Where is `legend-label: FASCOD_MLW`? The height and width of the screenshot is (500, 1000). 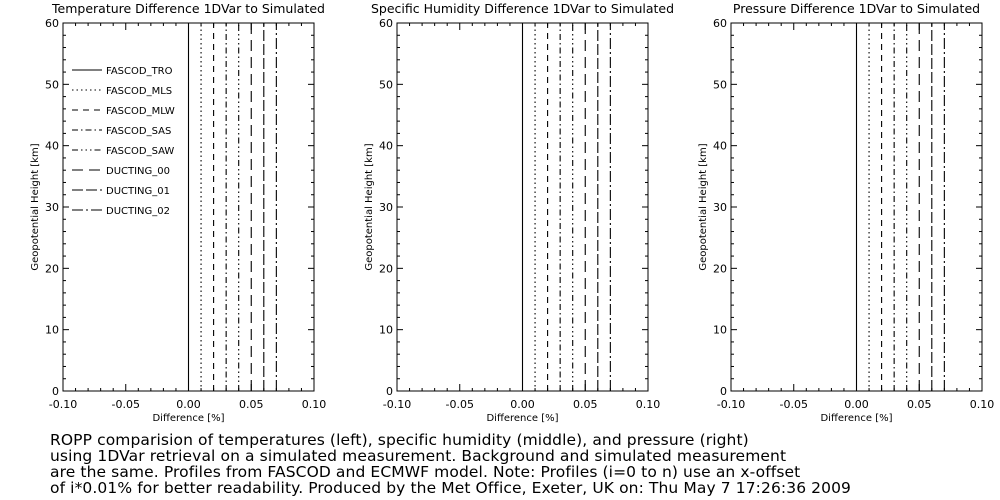
legend-label: FASCOD_MLW is located at coordinates (140, 111).